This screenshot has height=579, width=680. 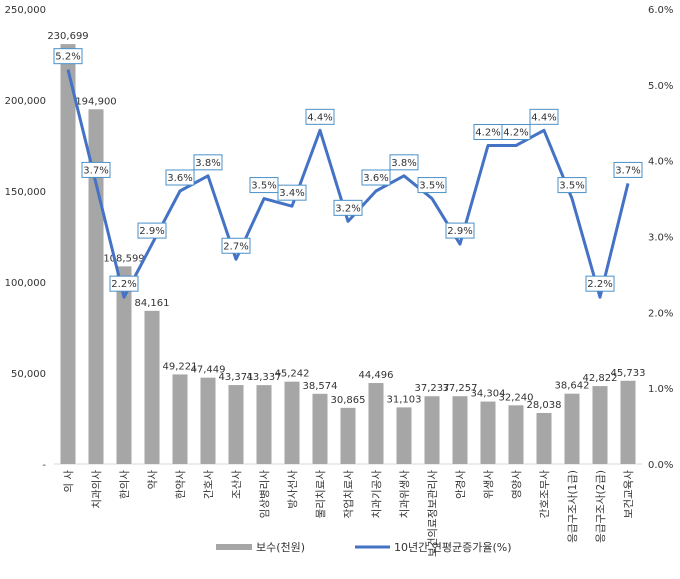 I want to click on legend-label-bar: 보수(천원), so click(x=280, y=547).